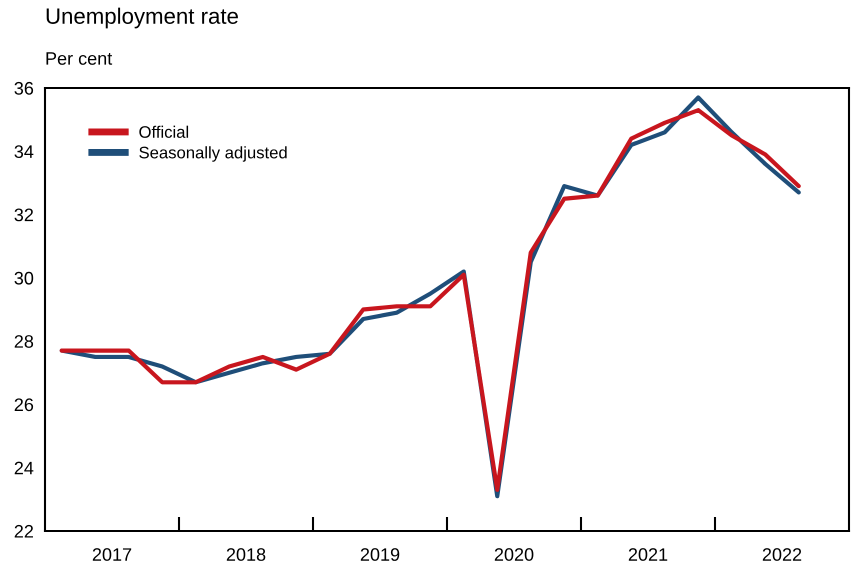  I want to click on y-tick-label: 26, so click(24, 405).